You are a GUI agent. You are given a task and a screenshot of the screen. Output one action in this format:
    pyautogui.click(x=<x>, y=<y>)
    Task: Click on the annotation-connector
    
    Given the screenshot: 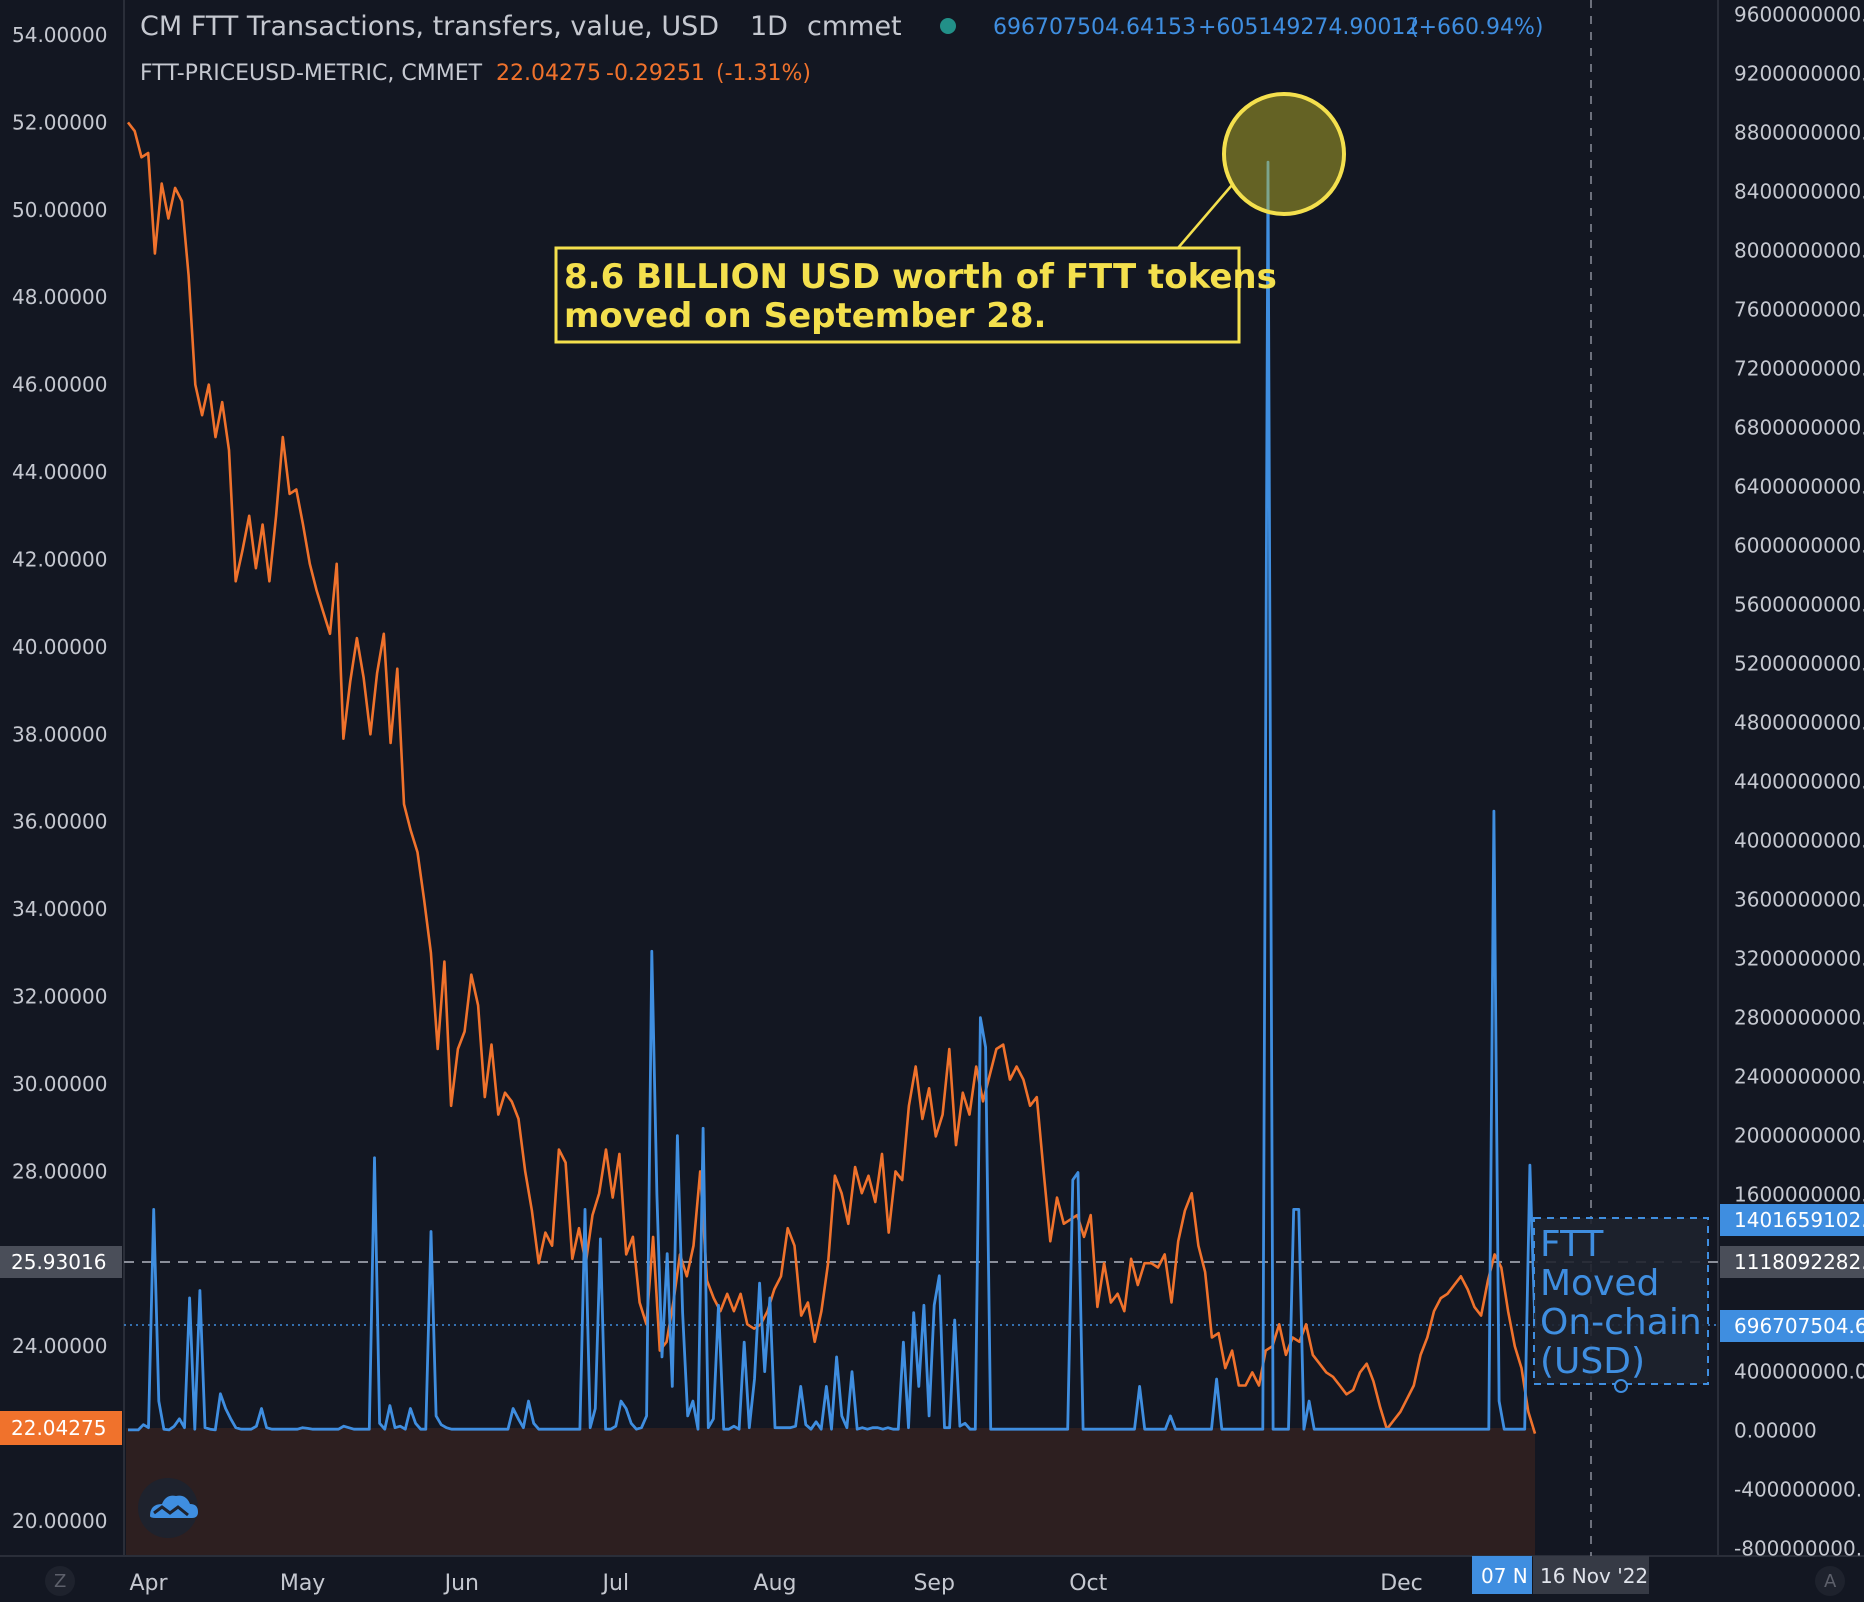 What is the action you would take?
    pyautogui.click(x=1205, y=216)
    